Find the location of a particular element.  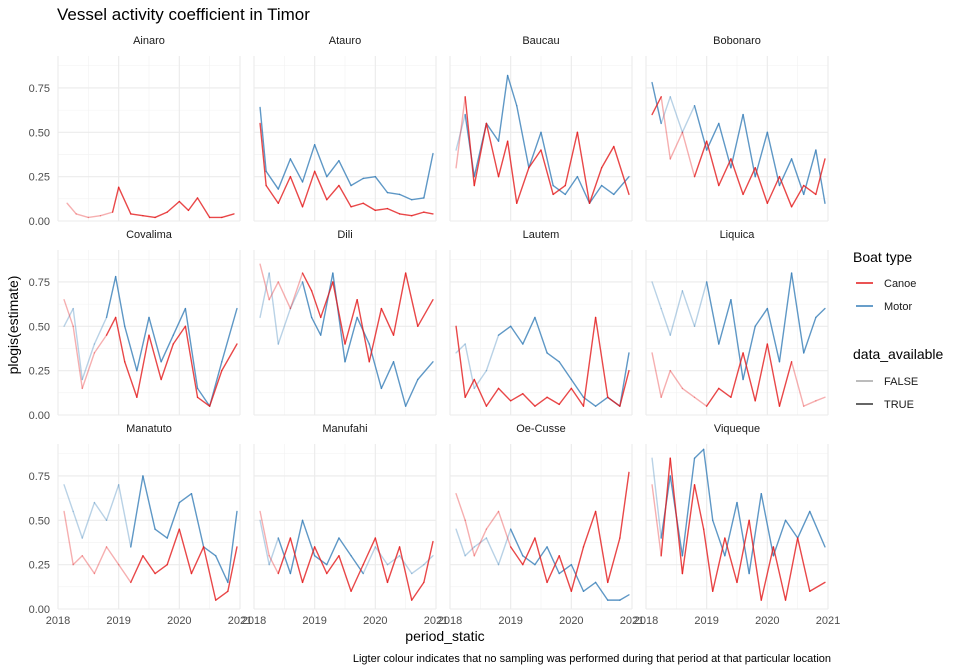

panel-baucau: Baucau is located at coordinates (541, 128).